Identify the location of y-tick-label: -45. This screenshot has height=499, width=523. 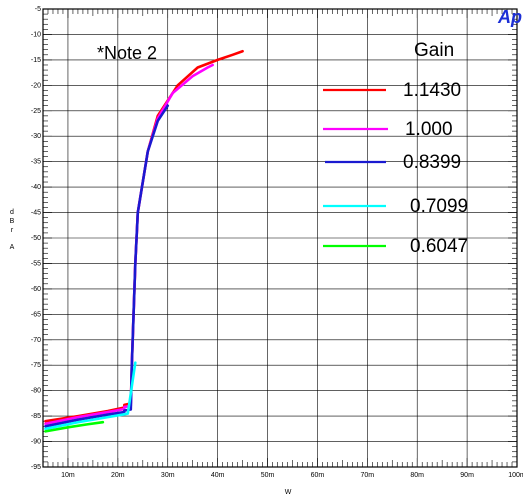
(36, 213).